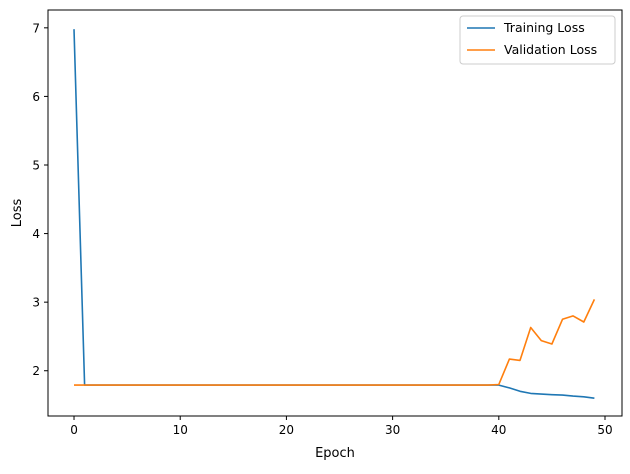 The height and width of the screenshot is (474, 630). What do you see at coordinates (40, 199) in the screenshot?
I see `y-axis: 2 3 4 5 6 7` at bounding box center [40, 199].